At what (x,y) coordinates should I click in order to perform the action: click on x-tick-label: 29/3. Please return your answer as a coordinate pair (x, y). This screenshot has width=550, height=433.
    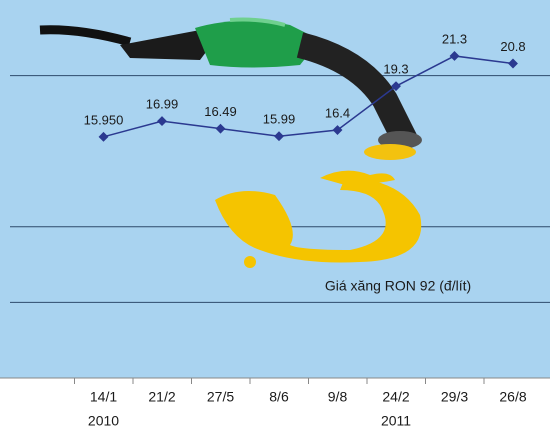
    Looking at the image, I should click on (454, 397).